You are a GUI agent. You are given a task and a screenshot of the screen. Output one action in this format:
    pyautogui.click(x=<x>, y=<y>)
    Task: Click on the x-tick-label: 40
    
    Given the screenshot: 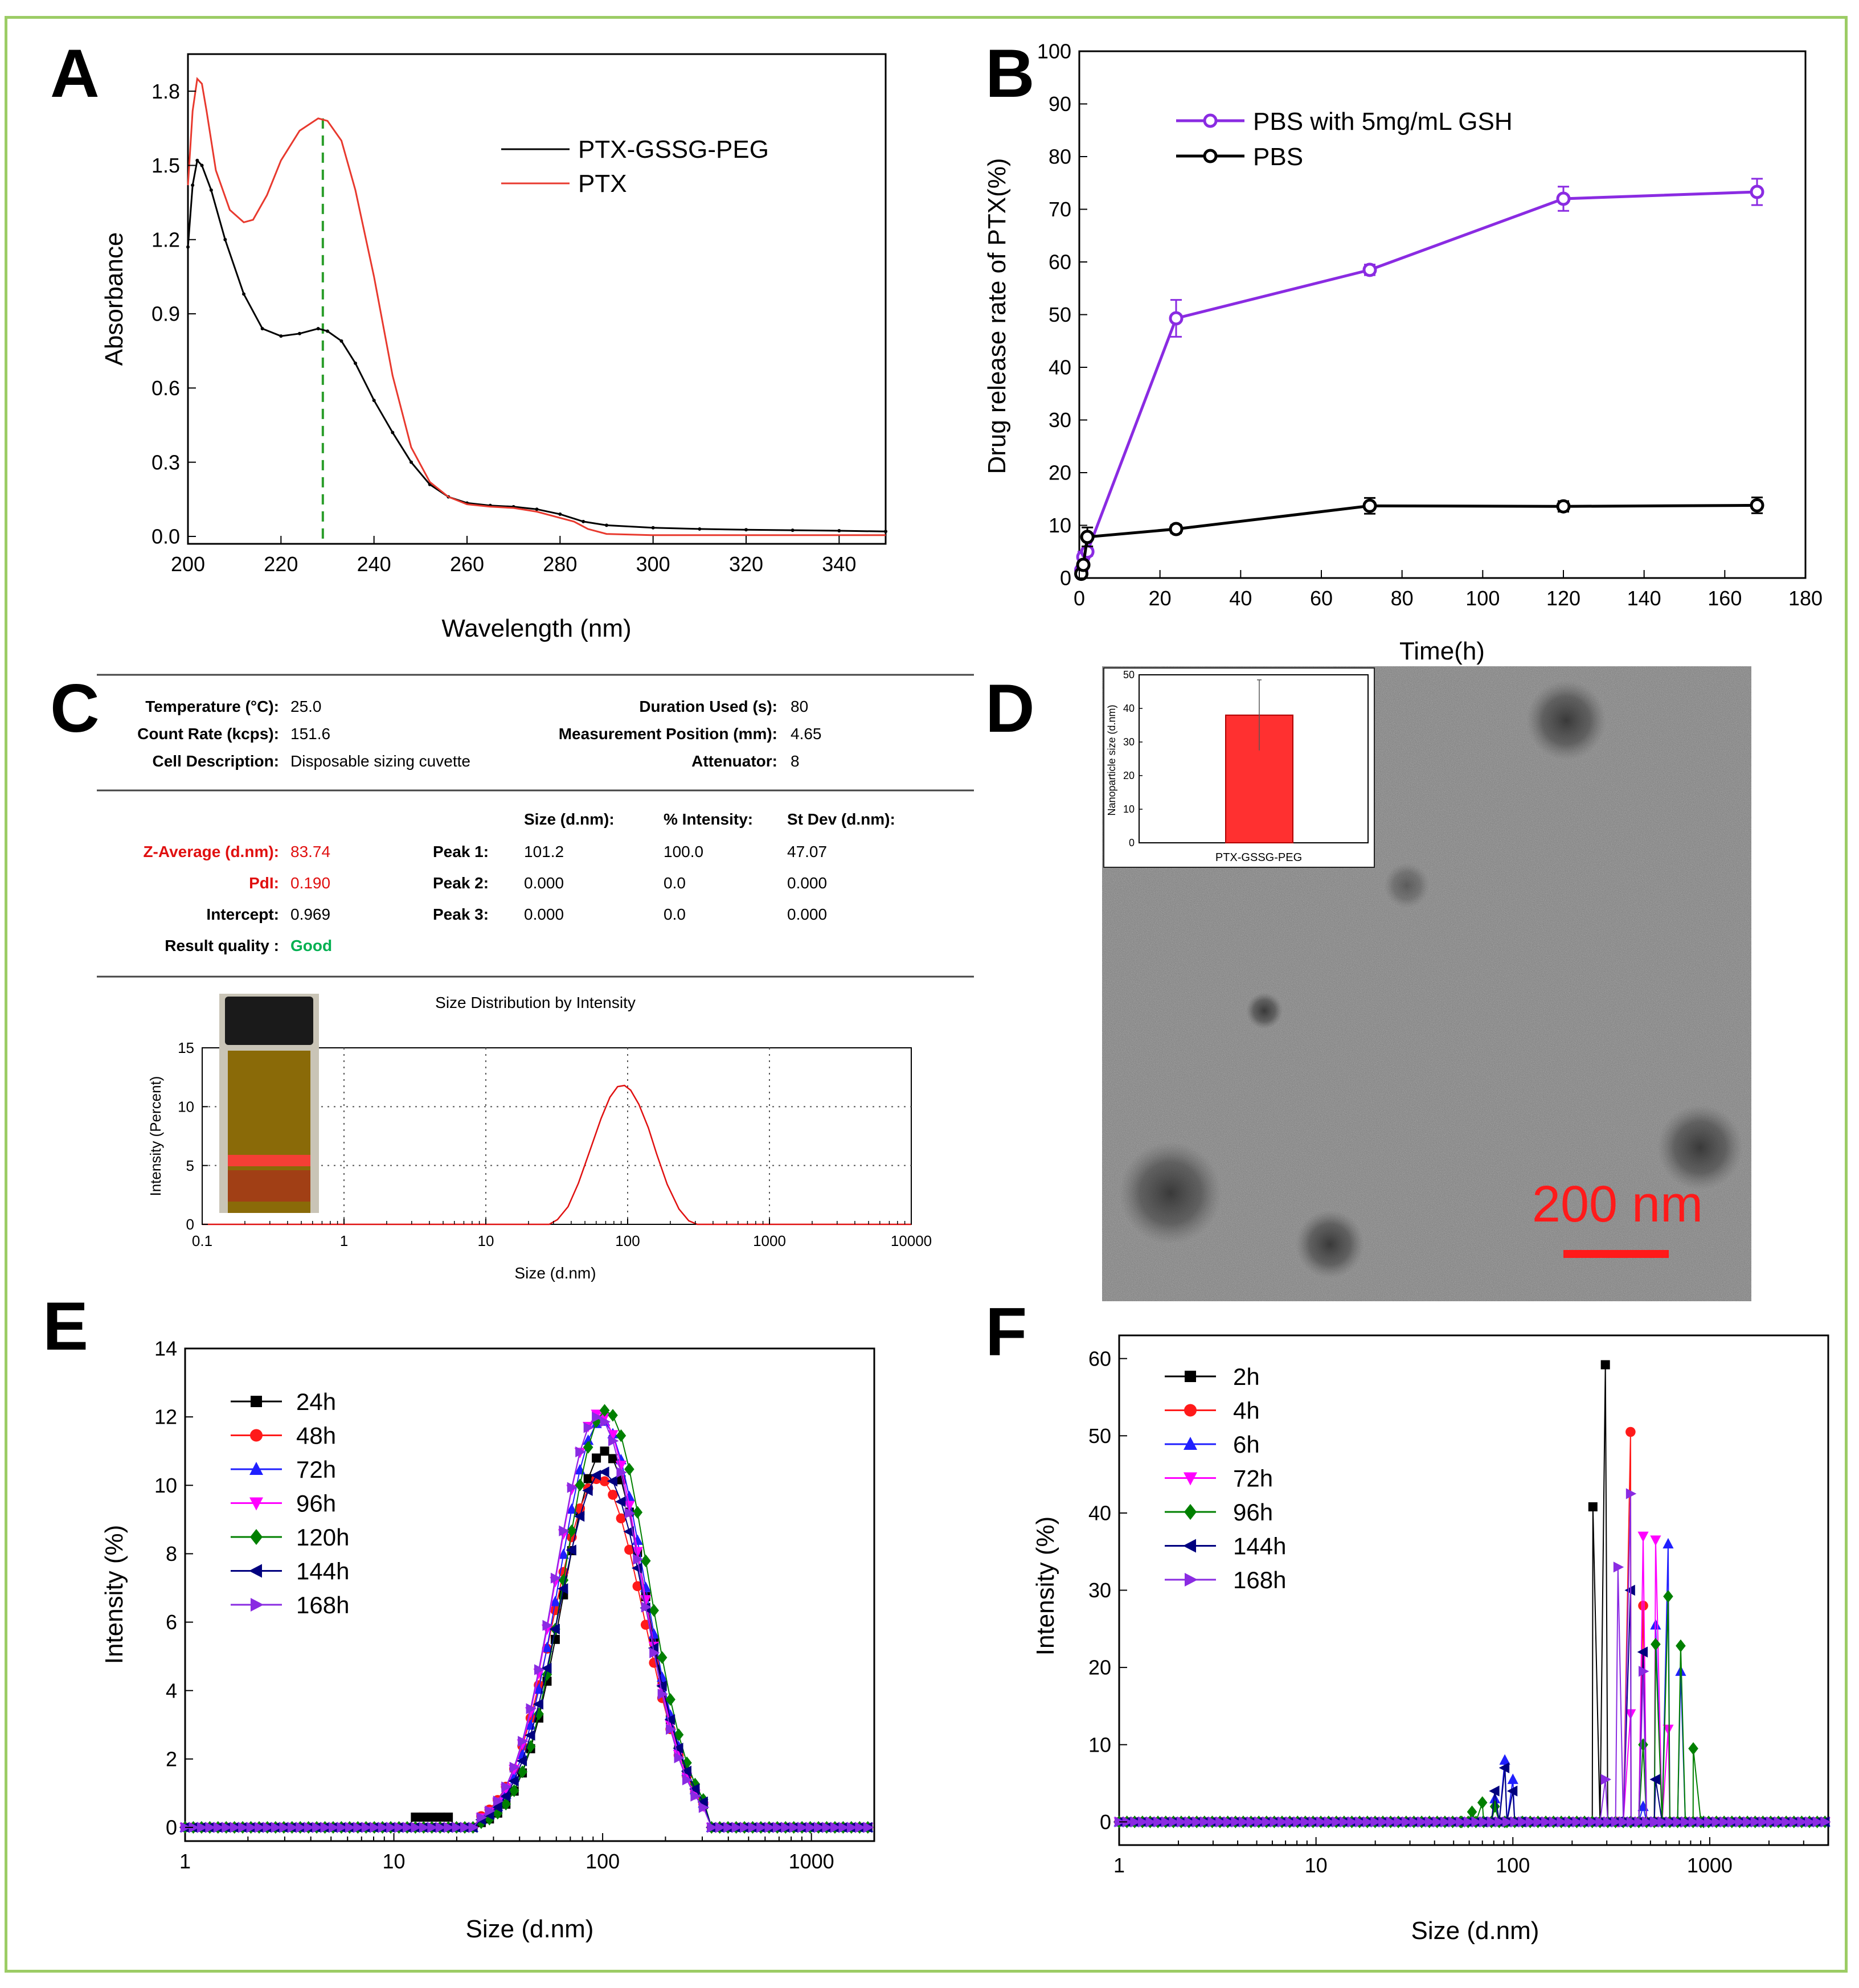 What is the action you would take?
    pyautogui.click(x=1241, y=598)
    